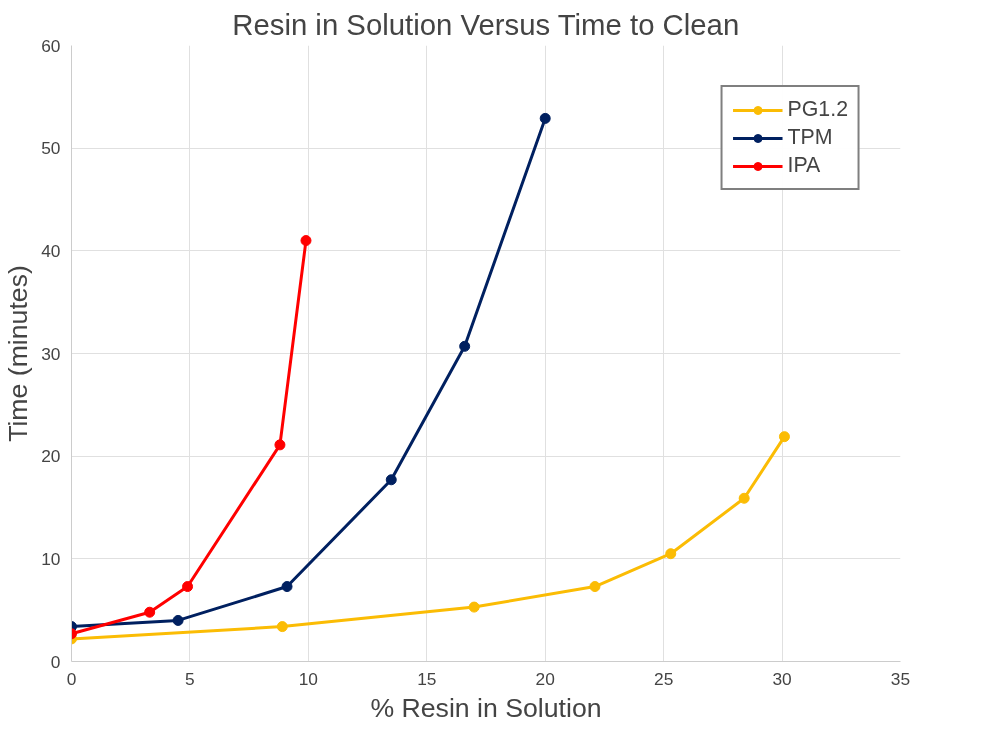  I want to click on y-tick-label: 20, so click(51, 456).